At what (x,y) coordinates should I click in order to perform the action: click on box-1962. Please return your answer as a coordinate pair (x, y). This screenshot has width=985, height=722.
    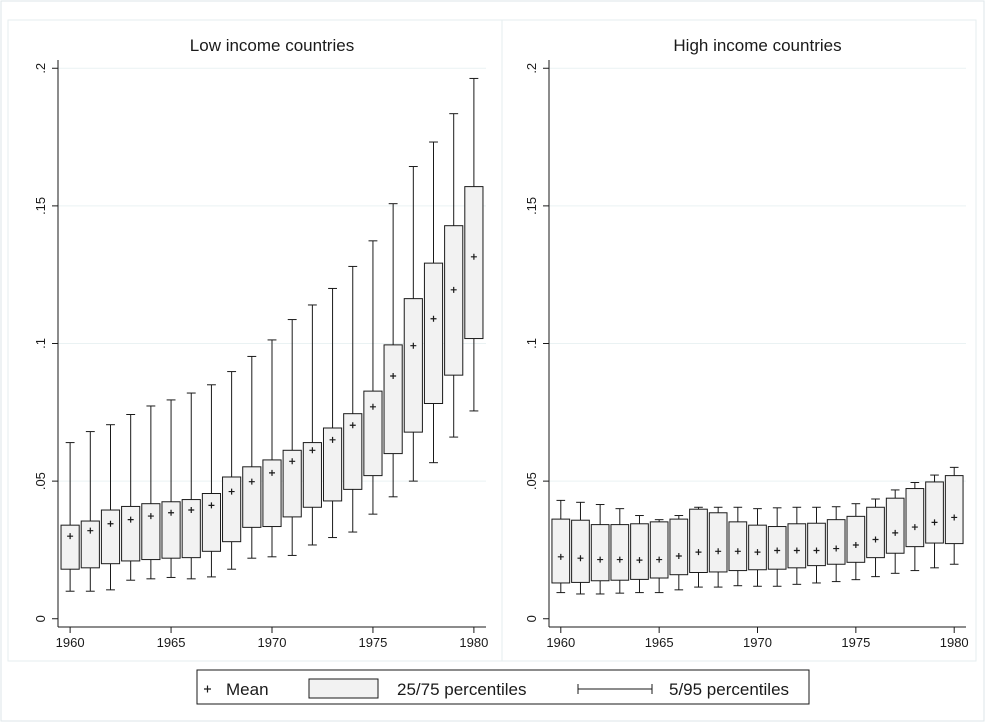
    Looking at the image, I should click on (600, 549).